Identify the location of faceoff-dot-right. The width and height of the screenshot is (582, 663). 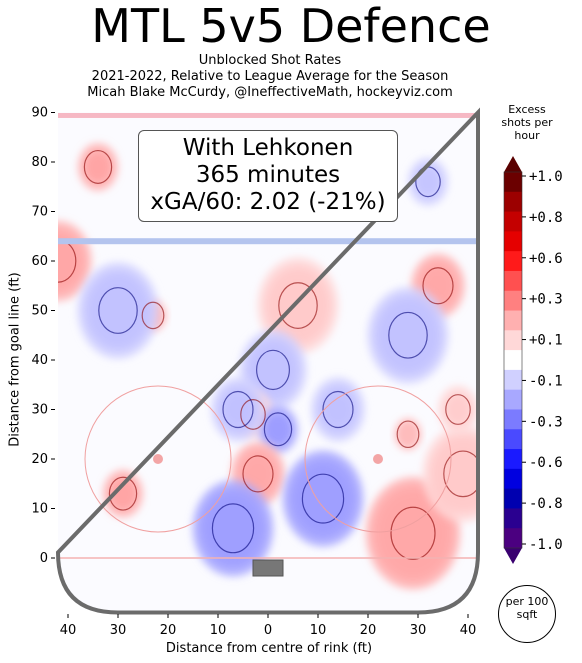
(378, 459).